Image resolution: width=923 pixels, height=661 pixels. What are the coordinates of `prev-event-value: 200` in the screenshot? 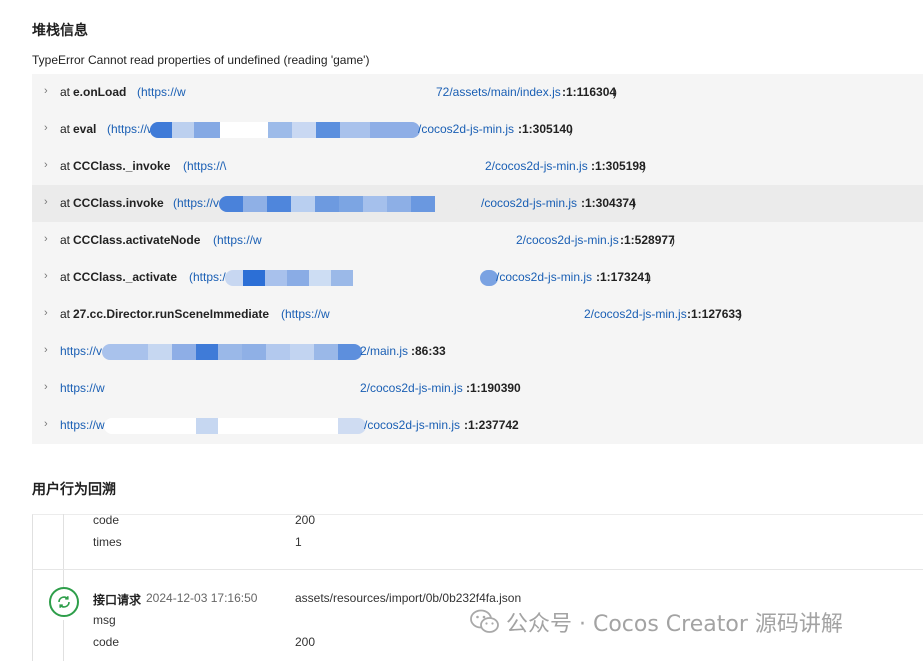 It's located at (305, 520).